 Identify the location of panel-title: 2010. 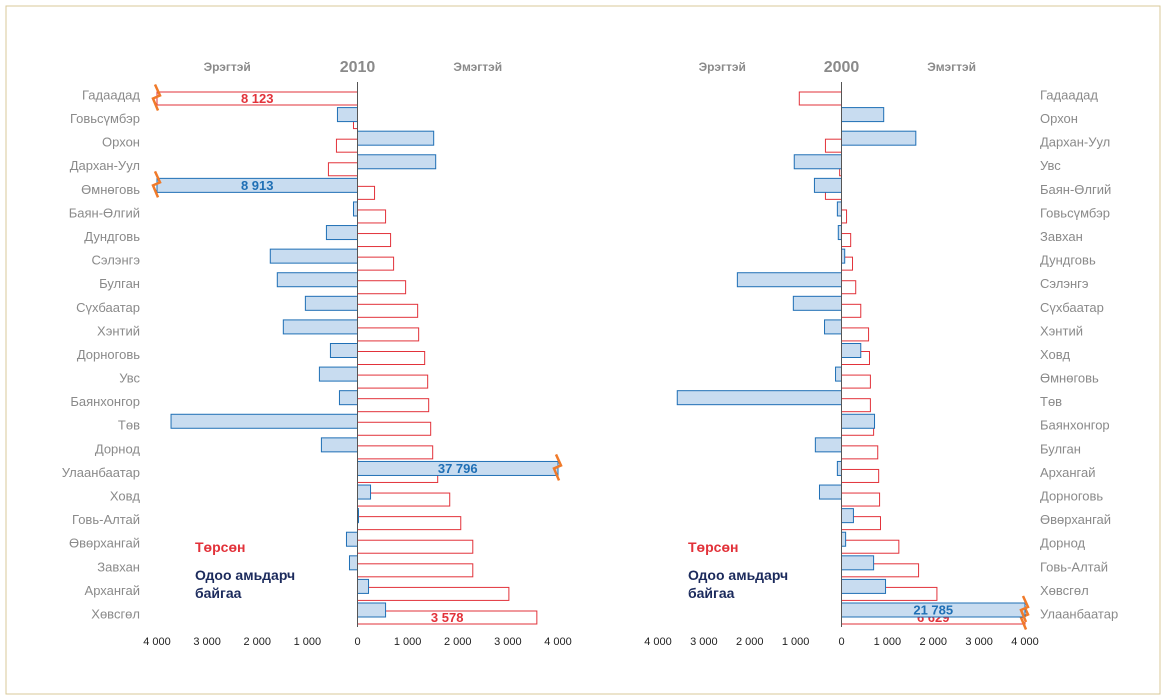
(358, 67).